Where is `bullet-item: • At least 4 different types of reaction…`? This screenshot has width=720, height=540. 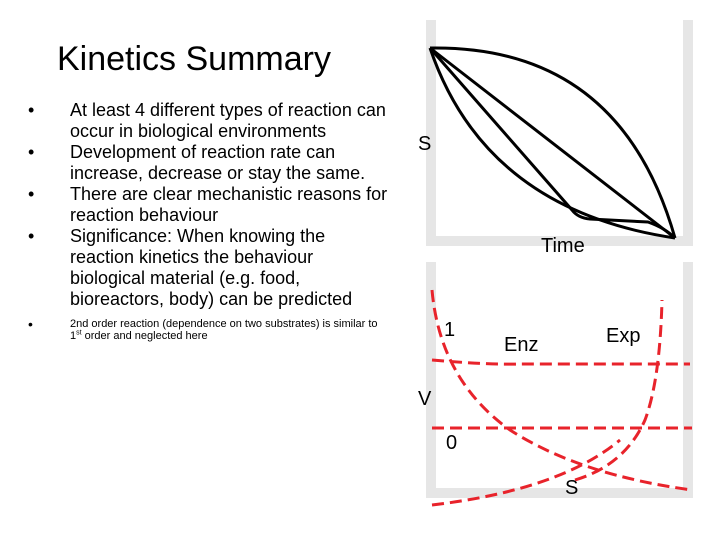 bullet-item: • At least 4 different types of reaction… is located at coordinates (208, 121).